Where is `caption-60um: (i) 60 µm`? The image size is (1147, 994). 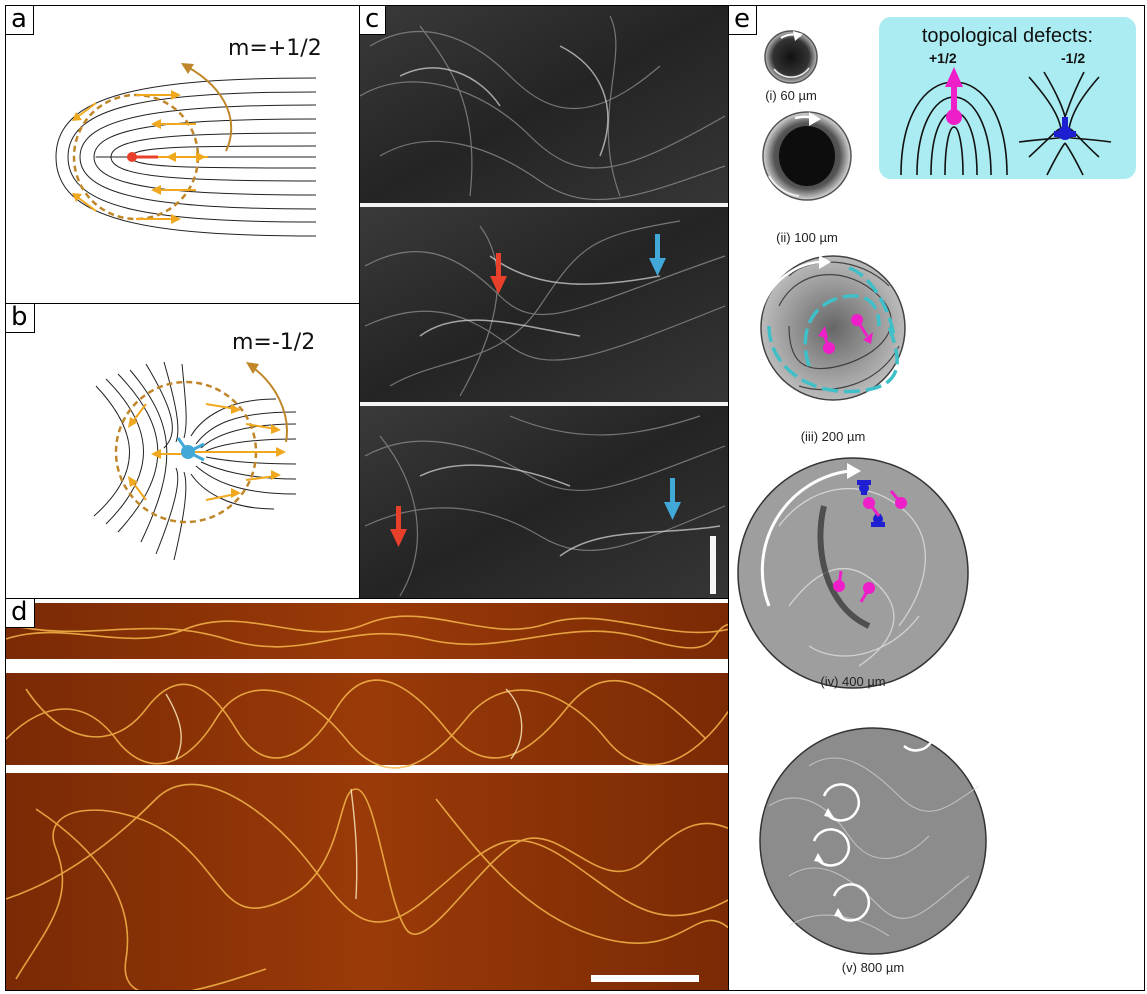 caption-60um: (i) 60 µm is located at coordinates (791, 95).